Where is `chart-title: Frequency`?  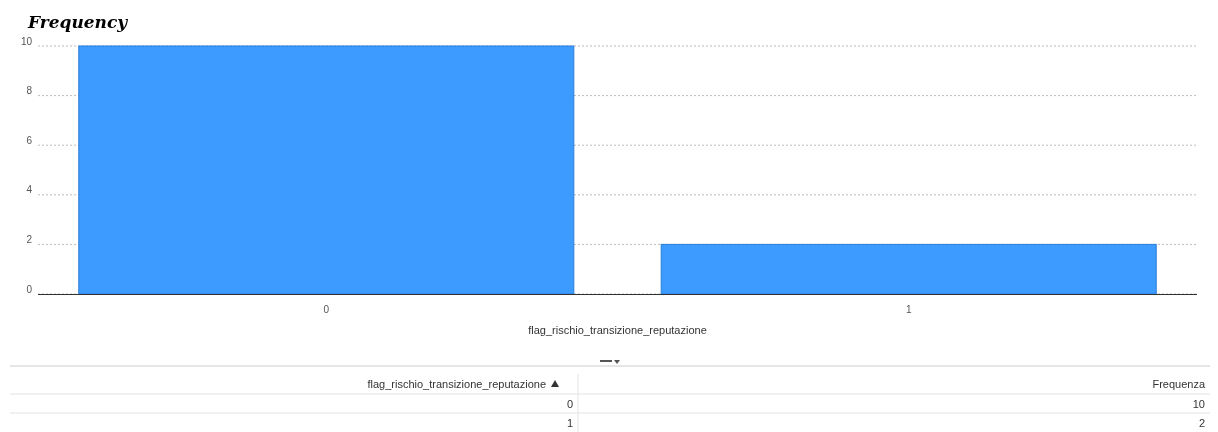 chart-title: Frequency is located at coordinates (78, 22).